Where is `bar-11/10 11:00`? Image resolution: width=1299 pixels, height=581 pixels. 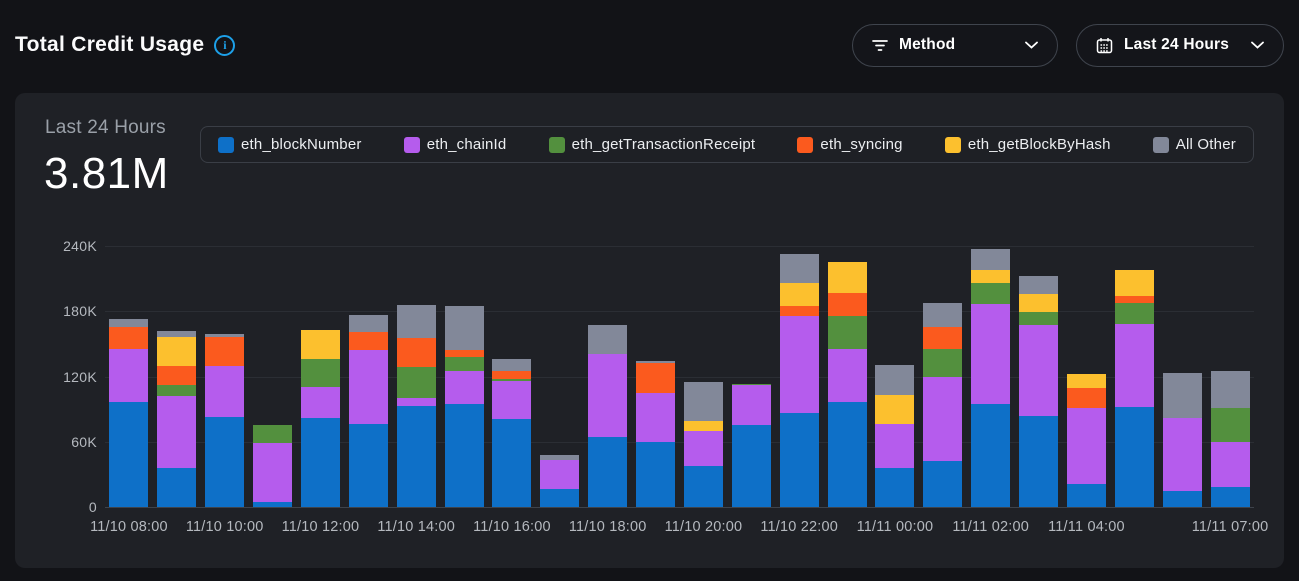 bar-11/10 11:00 is located at coordinates (273, 466).